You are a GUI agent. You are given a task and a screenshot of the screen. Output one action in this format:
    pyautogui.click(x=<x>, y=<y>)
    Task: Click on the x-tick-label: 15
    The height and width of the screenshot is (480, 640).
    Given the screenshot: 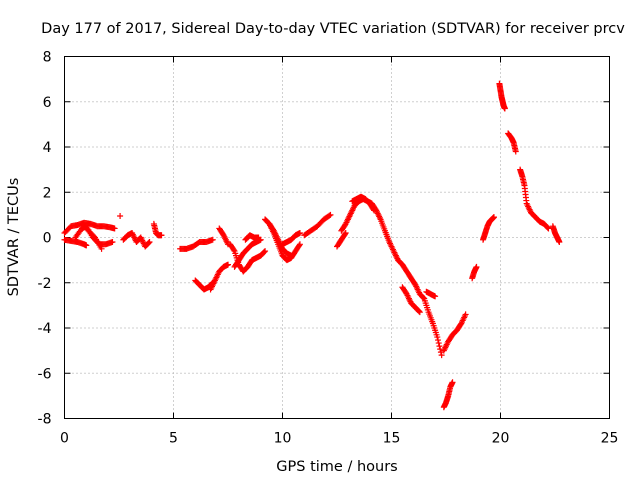 What is the action you would take?
    pyautogui.click(x=392, y=439)
    